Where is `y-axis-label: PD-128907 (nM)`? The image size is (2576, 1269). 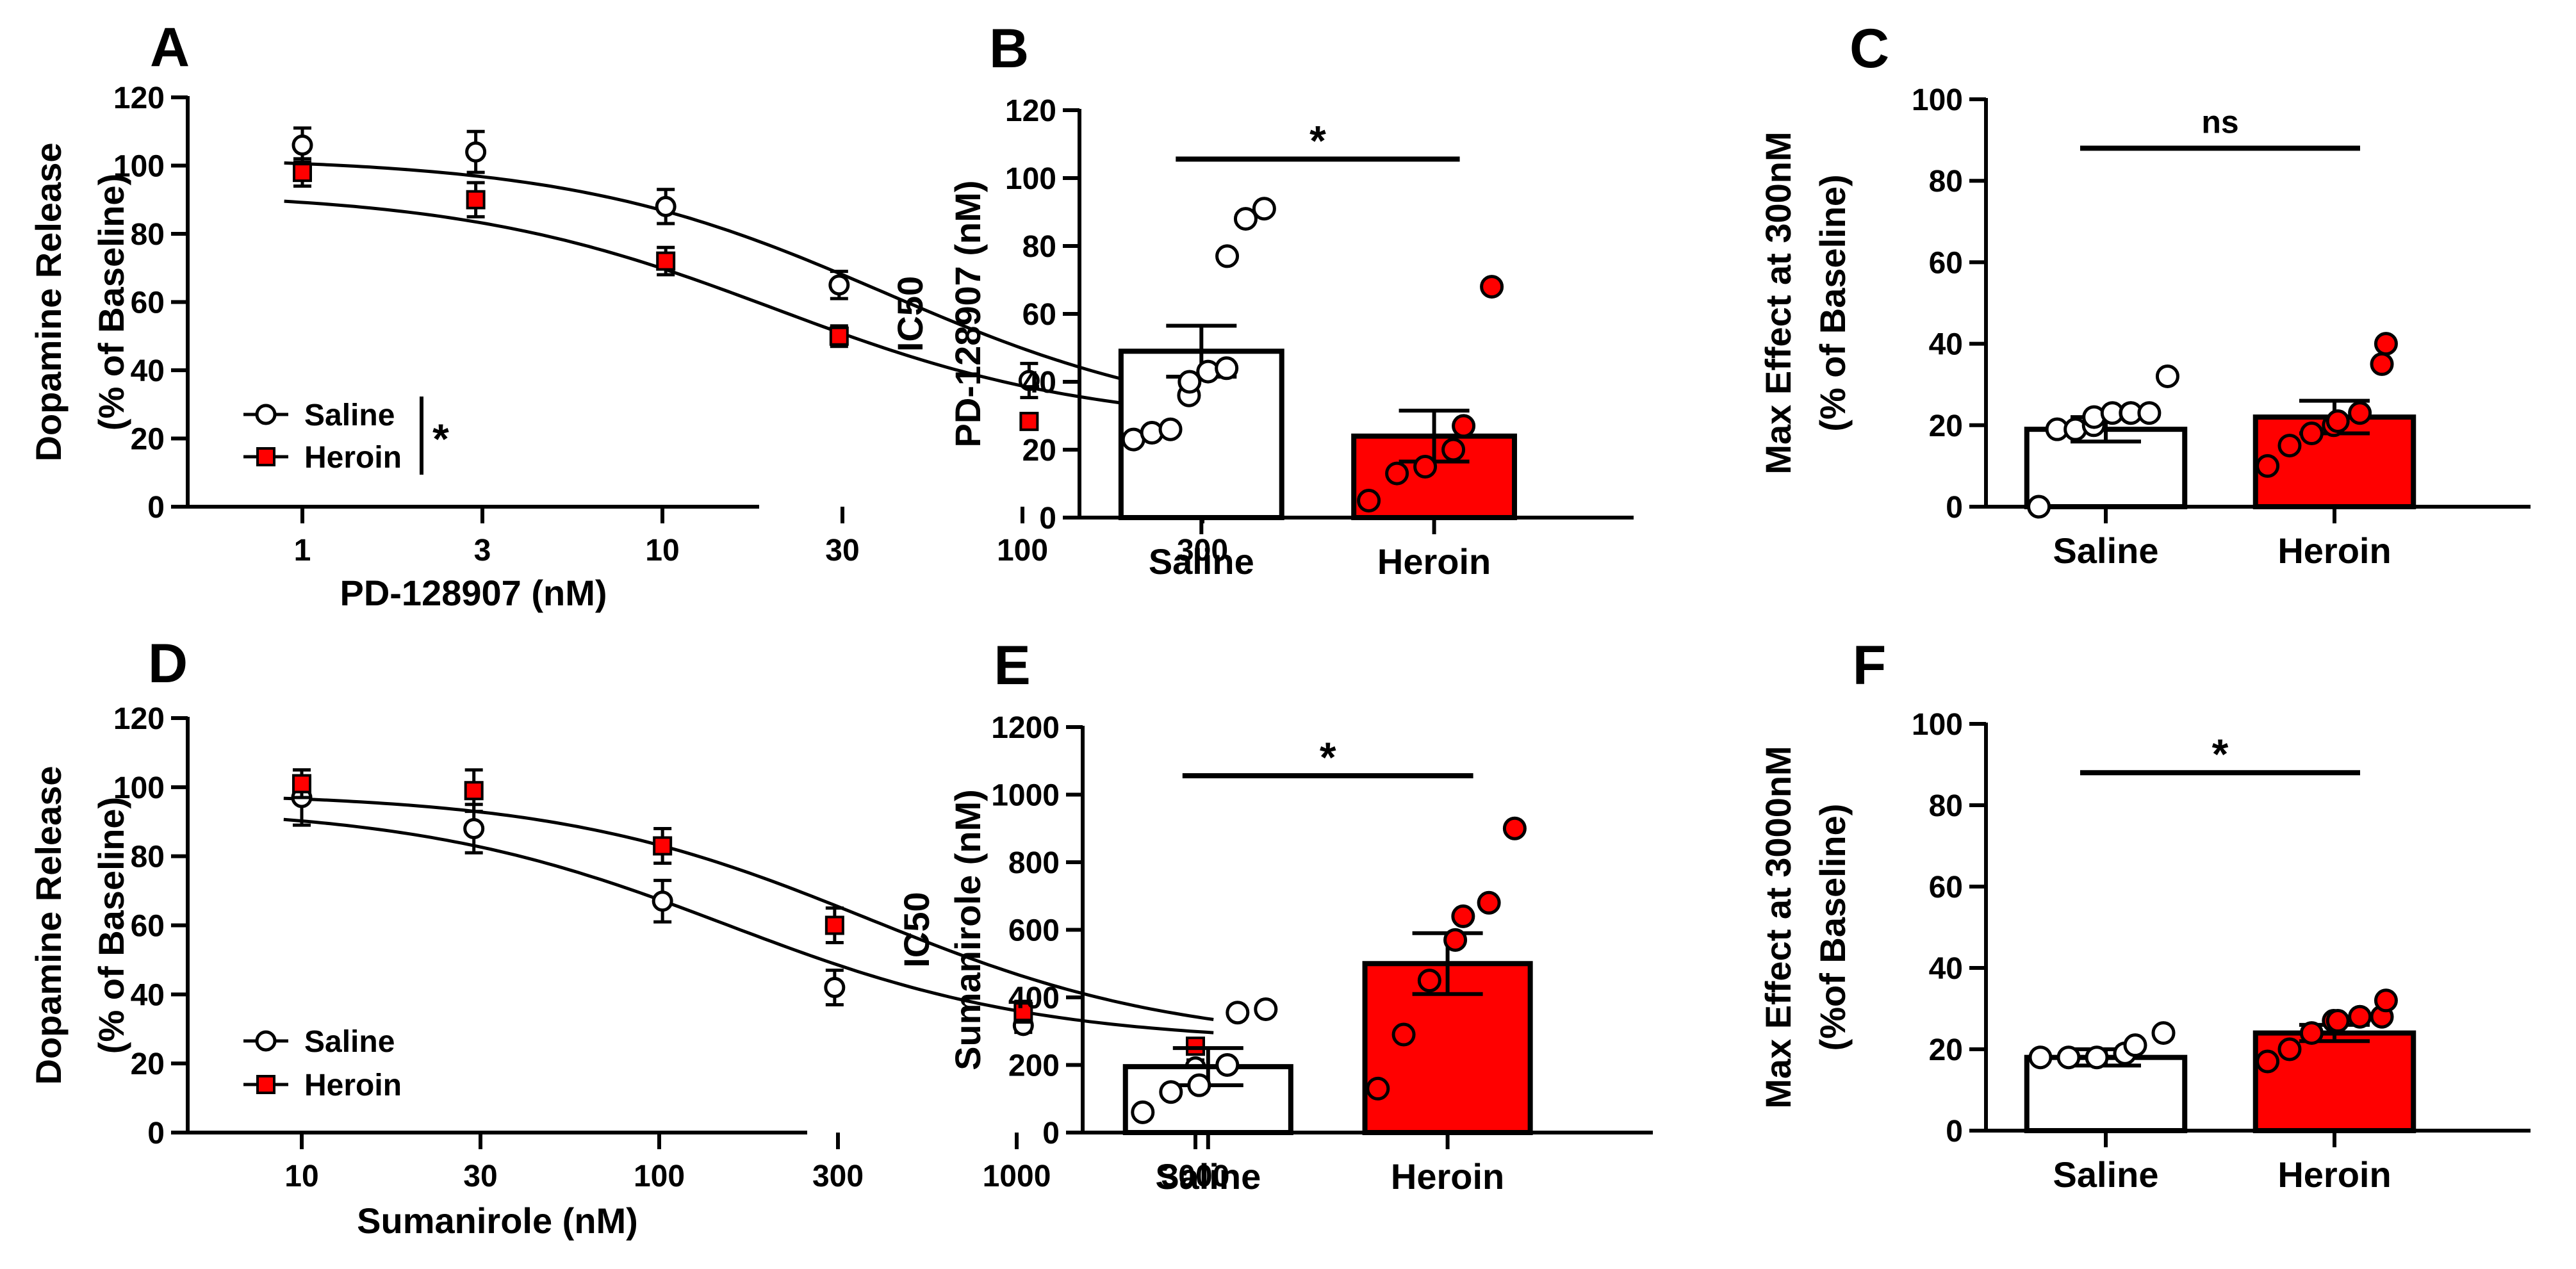
y-axis-label: PD-128907 (nM) is located at coordinates (968, 313).